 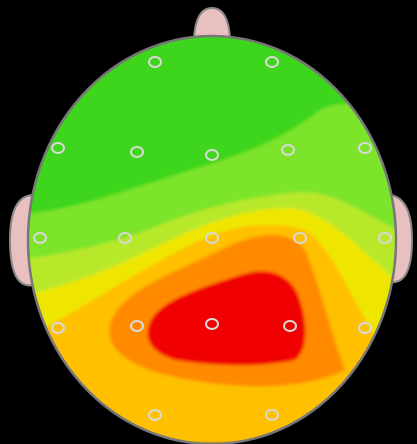 What do you see at coordinates (212, 22) in the screenshot?
I see `nose` at bounding box center [212, 22].